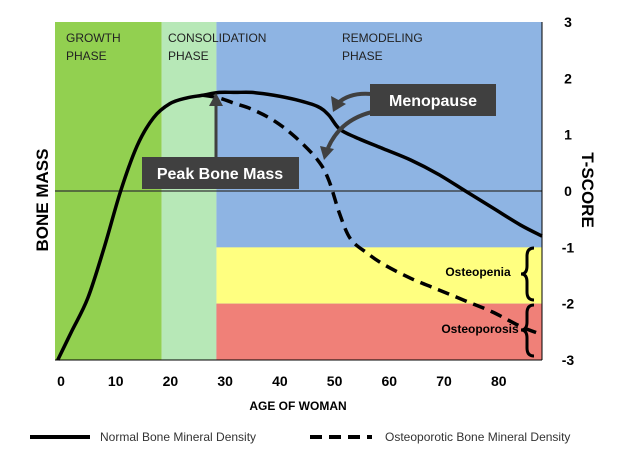 This screenshot has height=456, width=624. I want to click on y2-tick-label: 0, so click(568, 191).